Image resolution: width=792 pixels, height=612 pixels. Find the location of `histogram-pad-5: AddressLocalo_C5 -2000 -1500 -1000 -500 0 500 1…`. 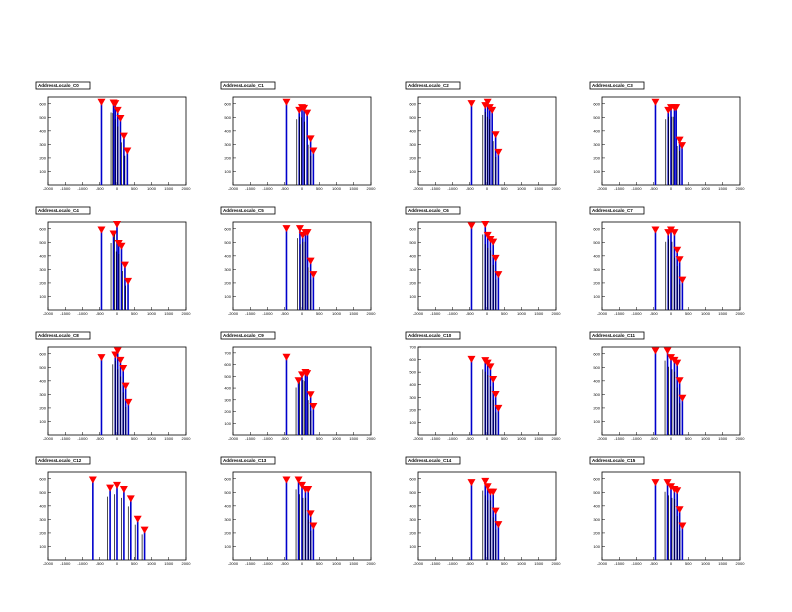

histogram-pad-5: AddressLocalo_C5 -2000 -1500 -1000 -500 0 500 1… is located at coordinates (298, 261).